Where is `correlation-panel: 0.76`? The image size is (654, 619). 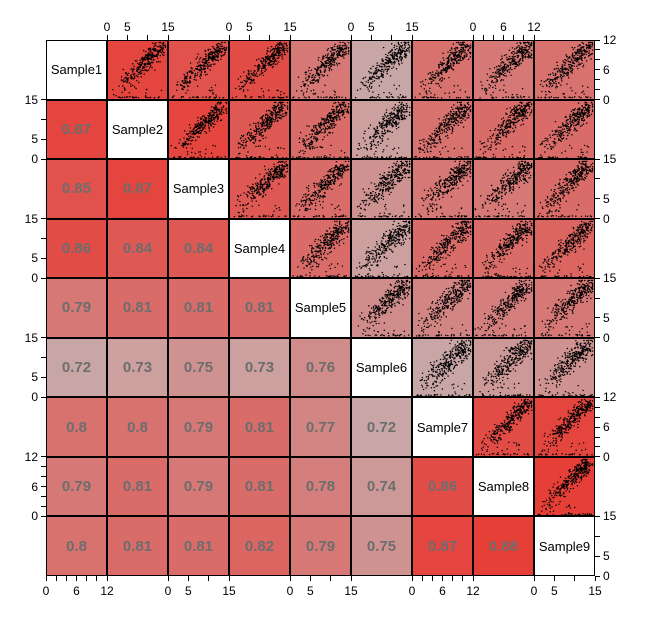
correlation-panel: 0.76 is located at coordinates (320, 367).